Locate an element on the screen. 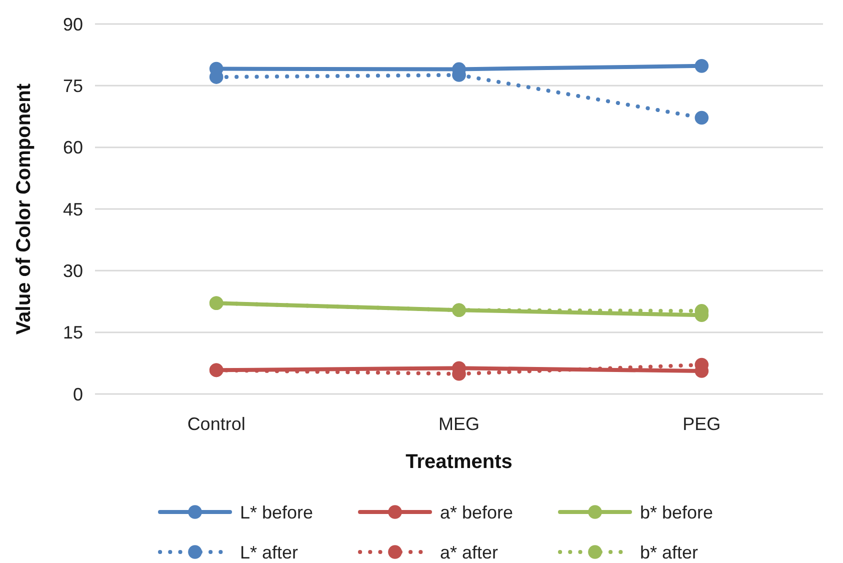 The width and height of the screenshot is (843, 563). x-tick-label: MEG is located at coordinates (459, 424).